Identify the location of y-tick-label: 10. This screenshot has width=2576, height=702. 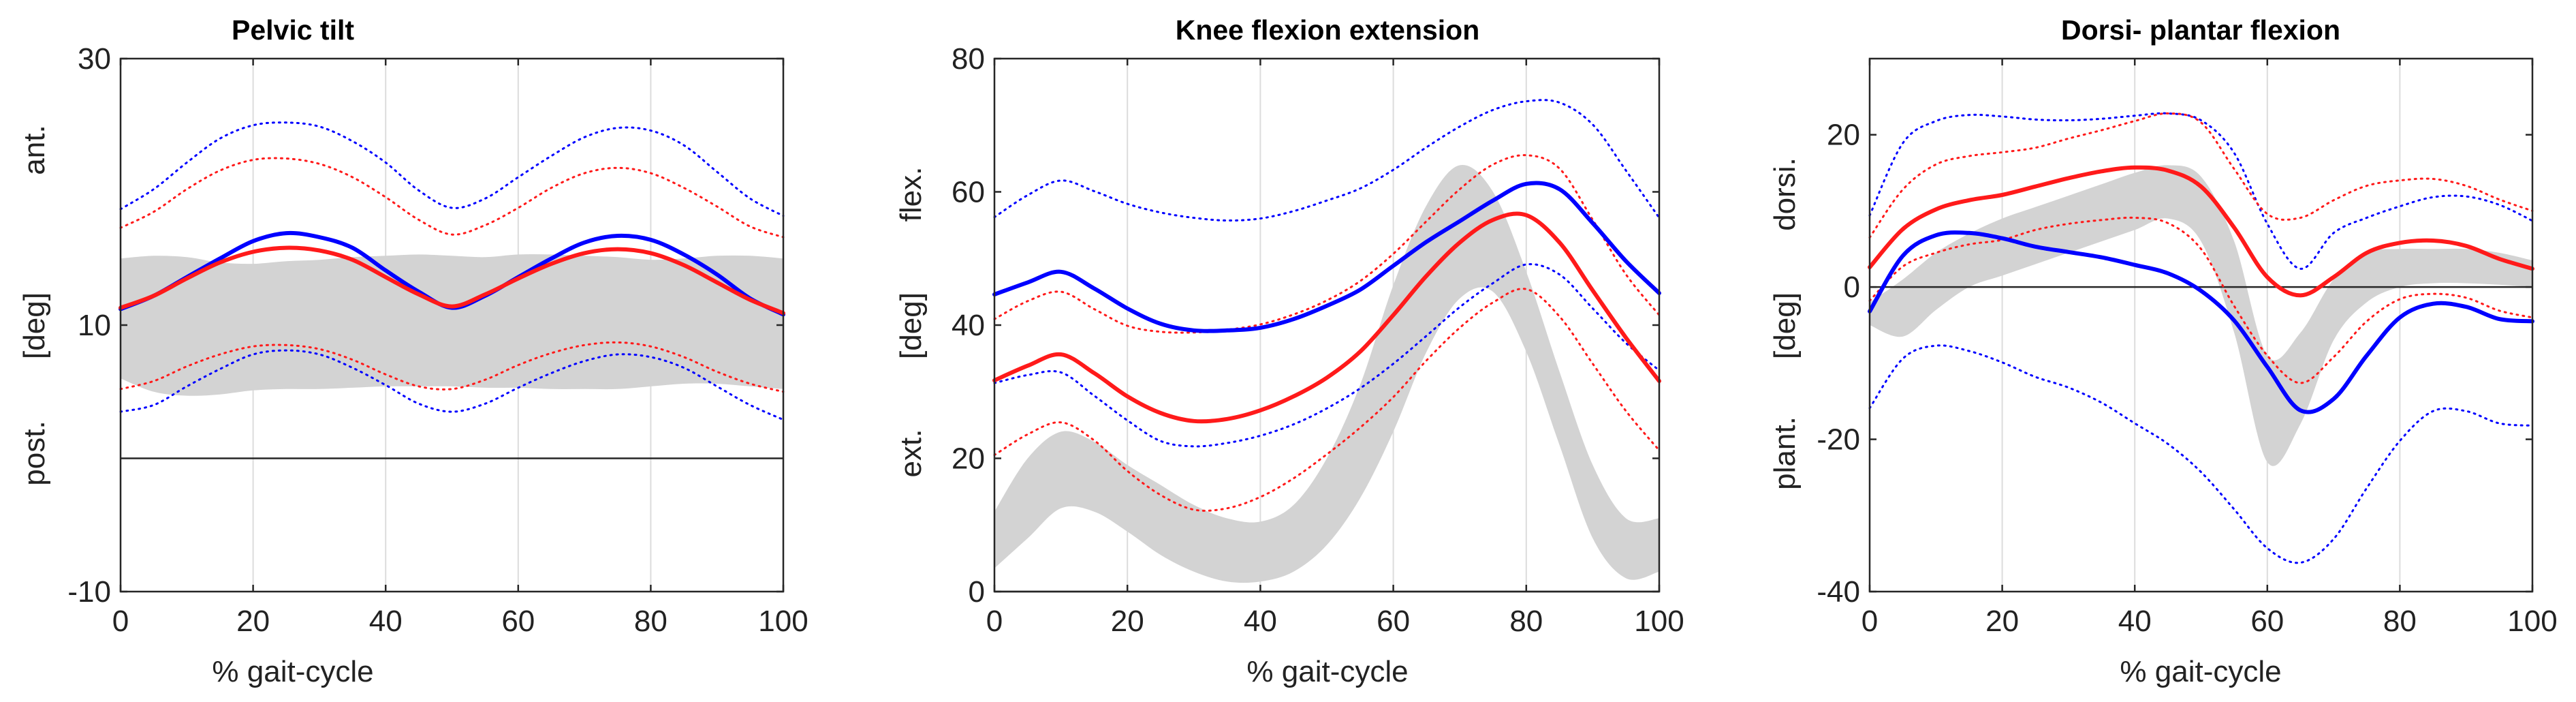
(94, 325).